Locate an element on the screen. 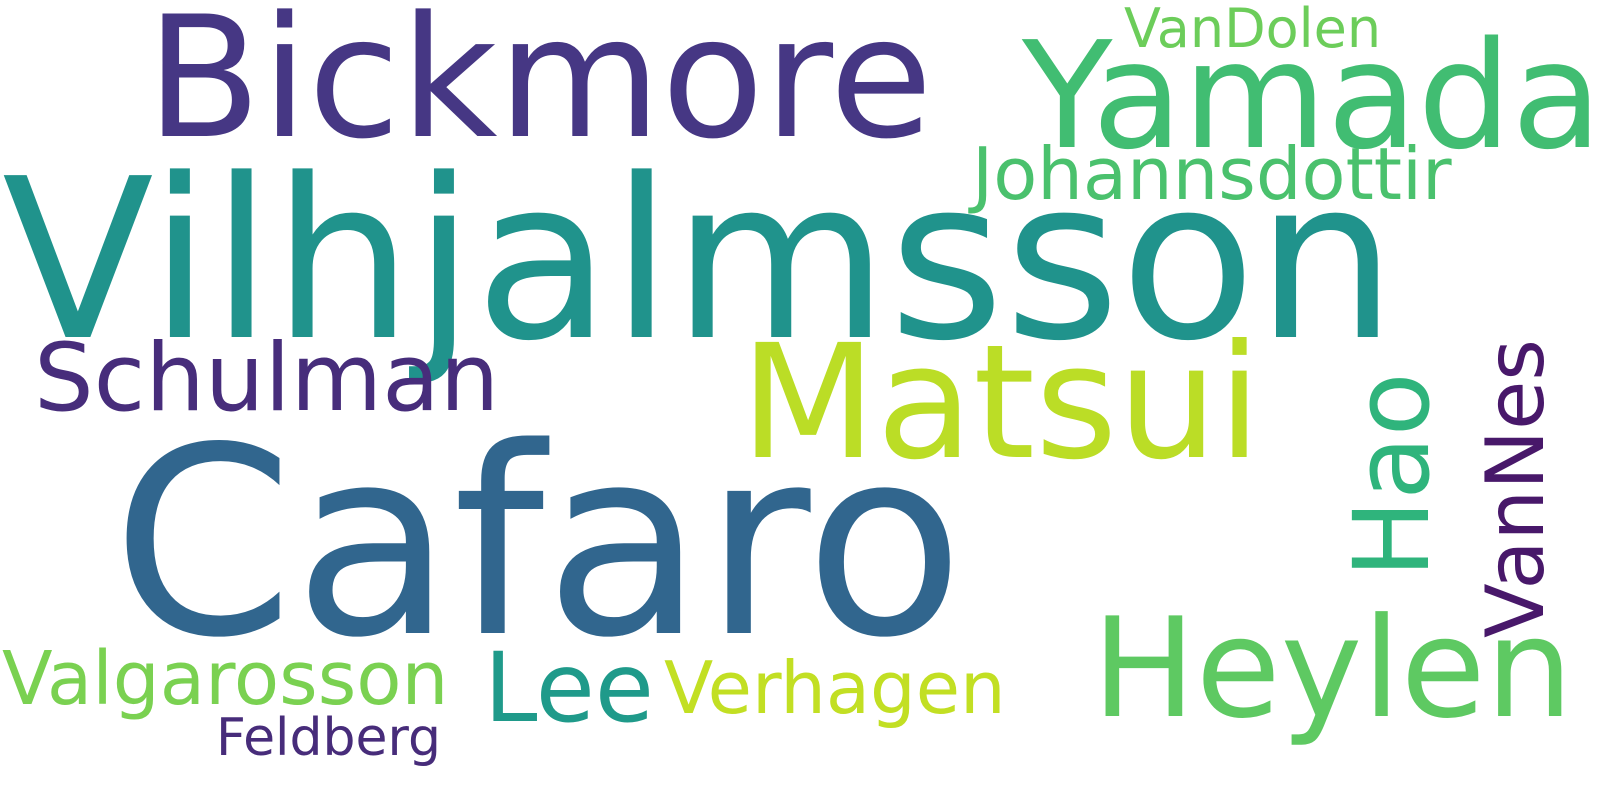 The image size is (1600, 800). word-johannsdottir: Johannsdottir is located at coordinates (1212, 174).